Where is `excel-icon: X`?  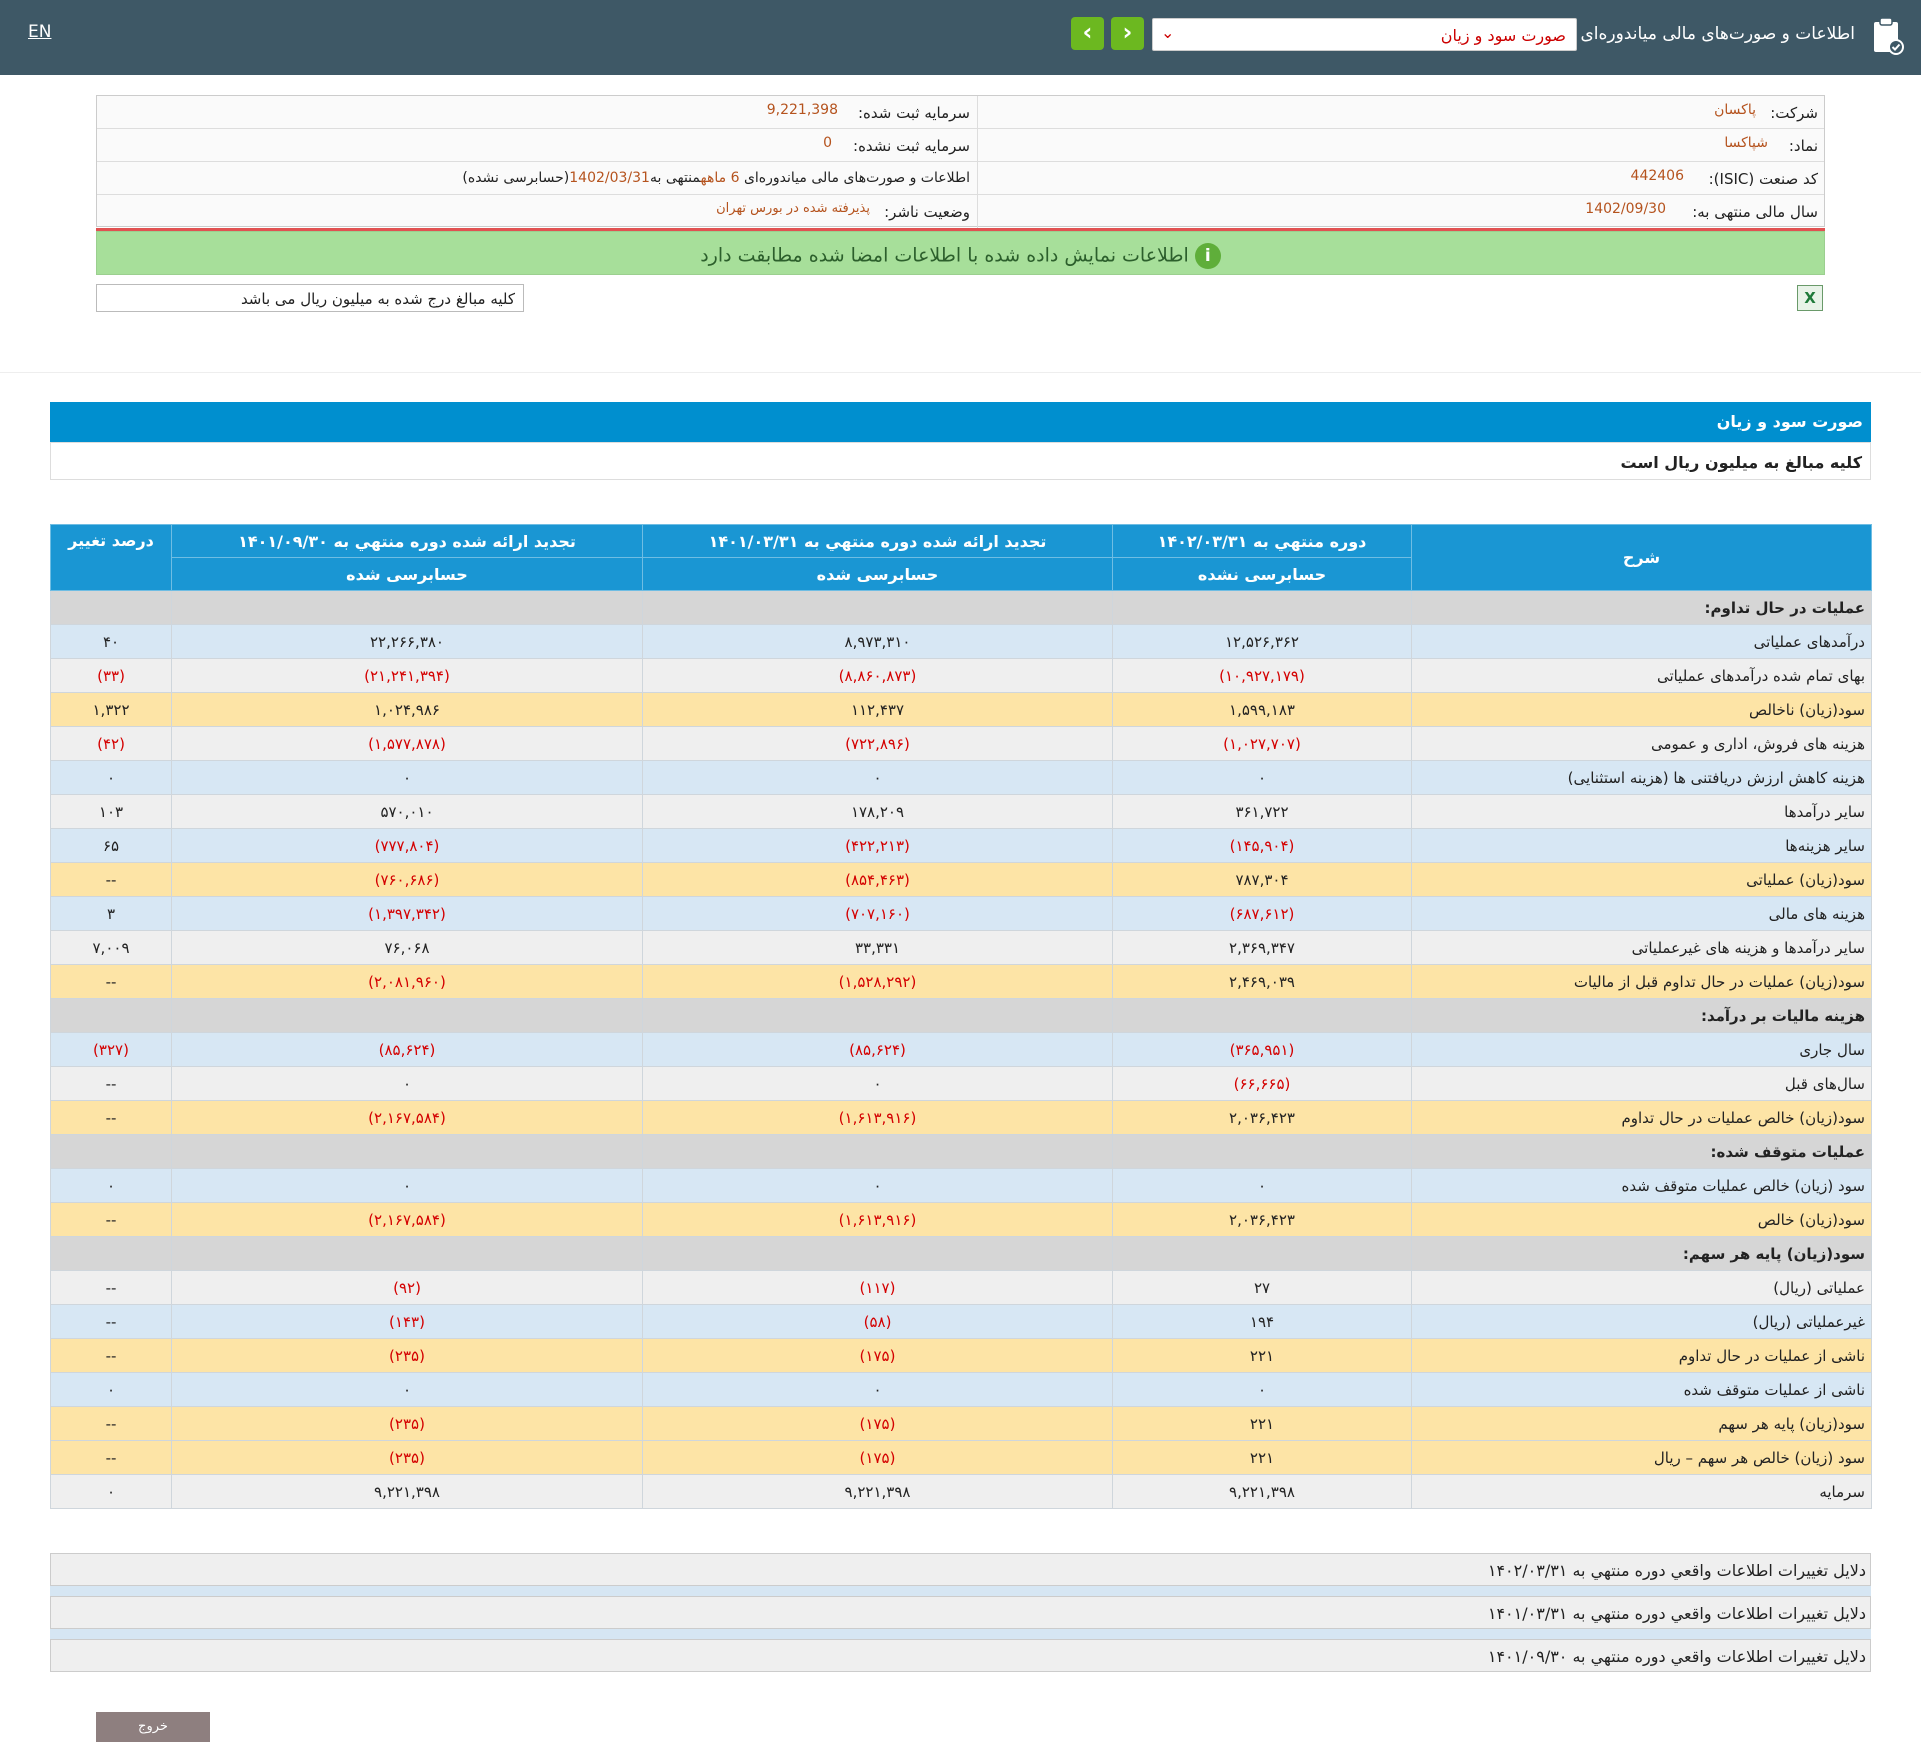
excel-icon: X is located at coordinates (1810, 298).